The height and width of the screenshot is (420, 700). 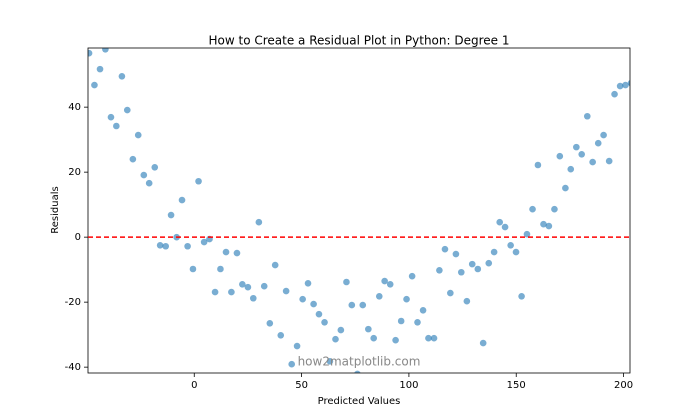 What do you see at coordinates (516, 385) in the screenshot?
I see `x-tick-label: 150` at bounding box center [516, 385].